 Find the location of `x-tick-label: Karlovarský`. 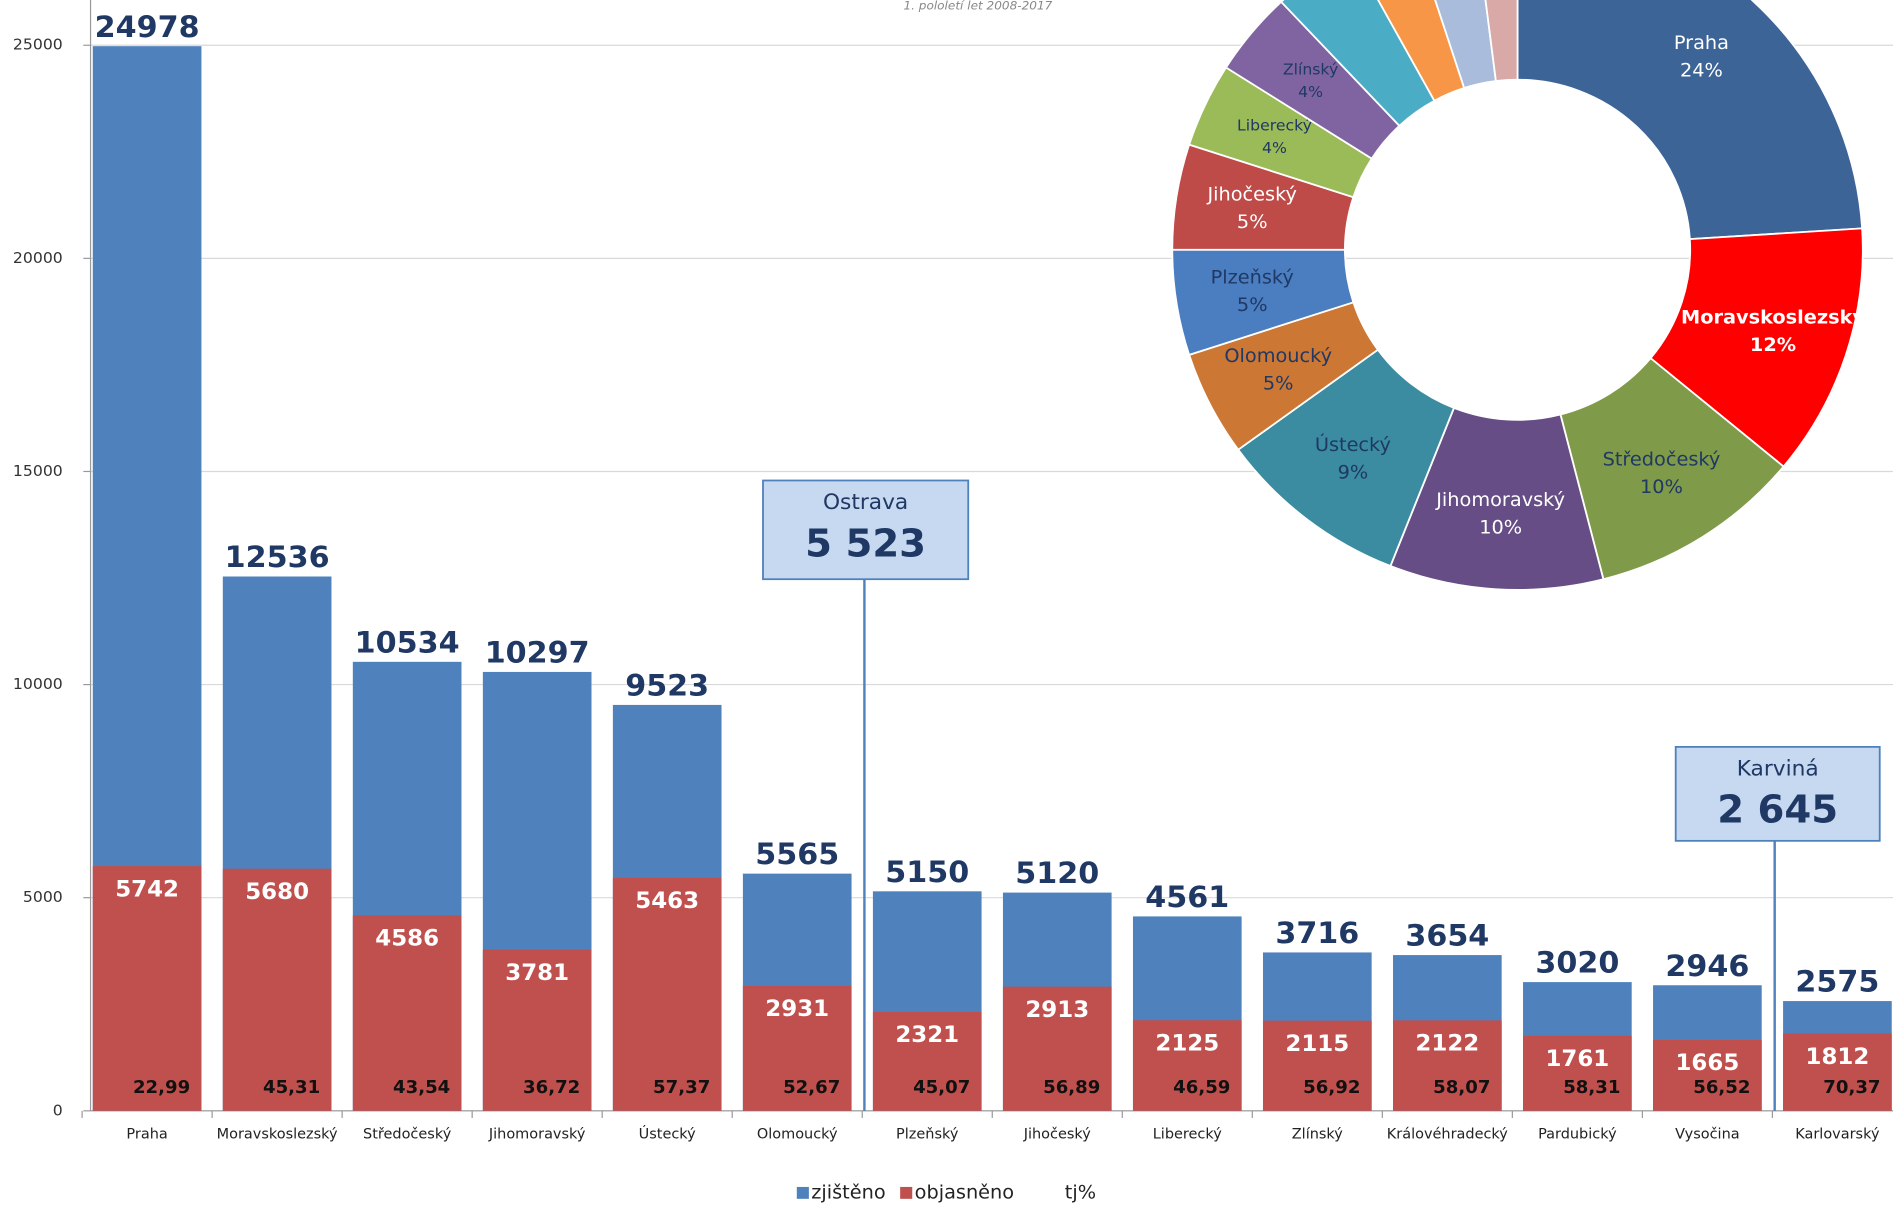

x-tick-label: Karlovarský is located at coordinates (1837, 1135).